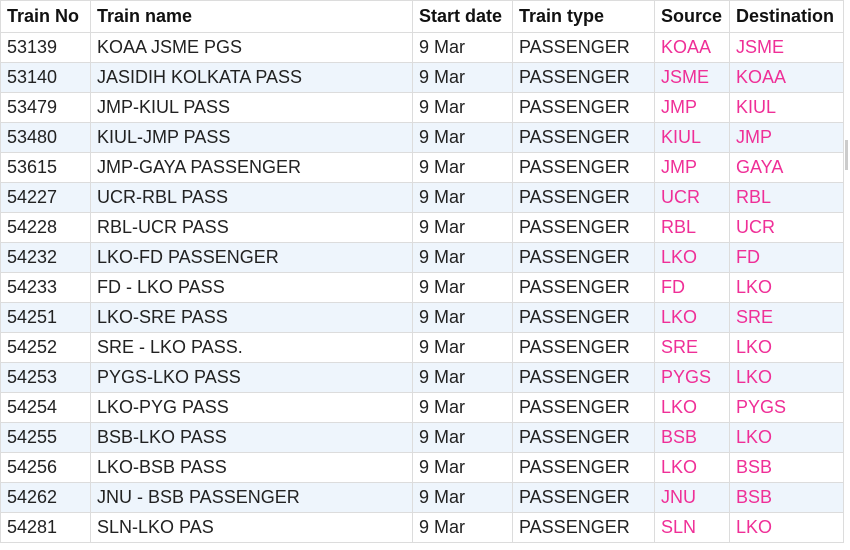  Describe the element at coordinates (786, 167) in the screenshot. I see `table-cell: GAYA` at that location.